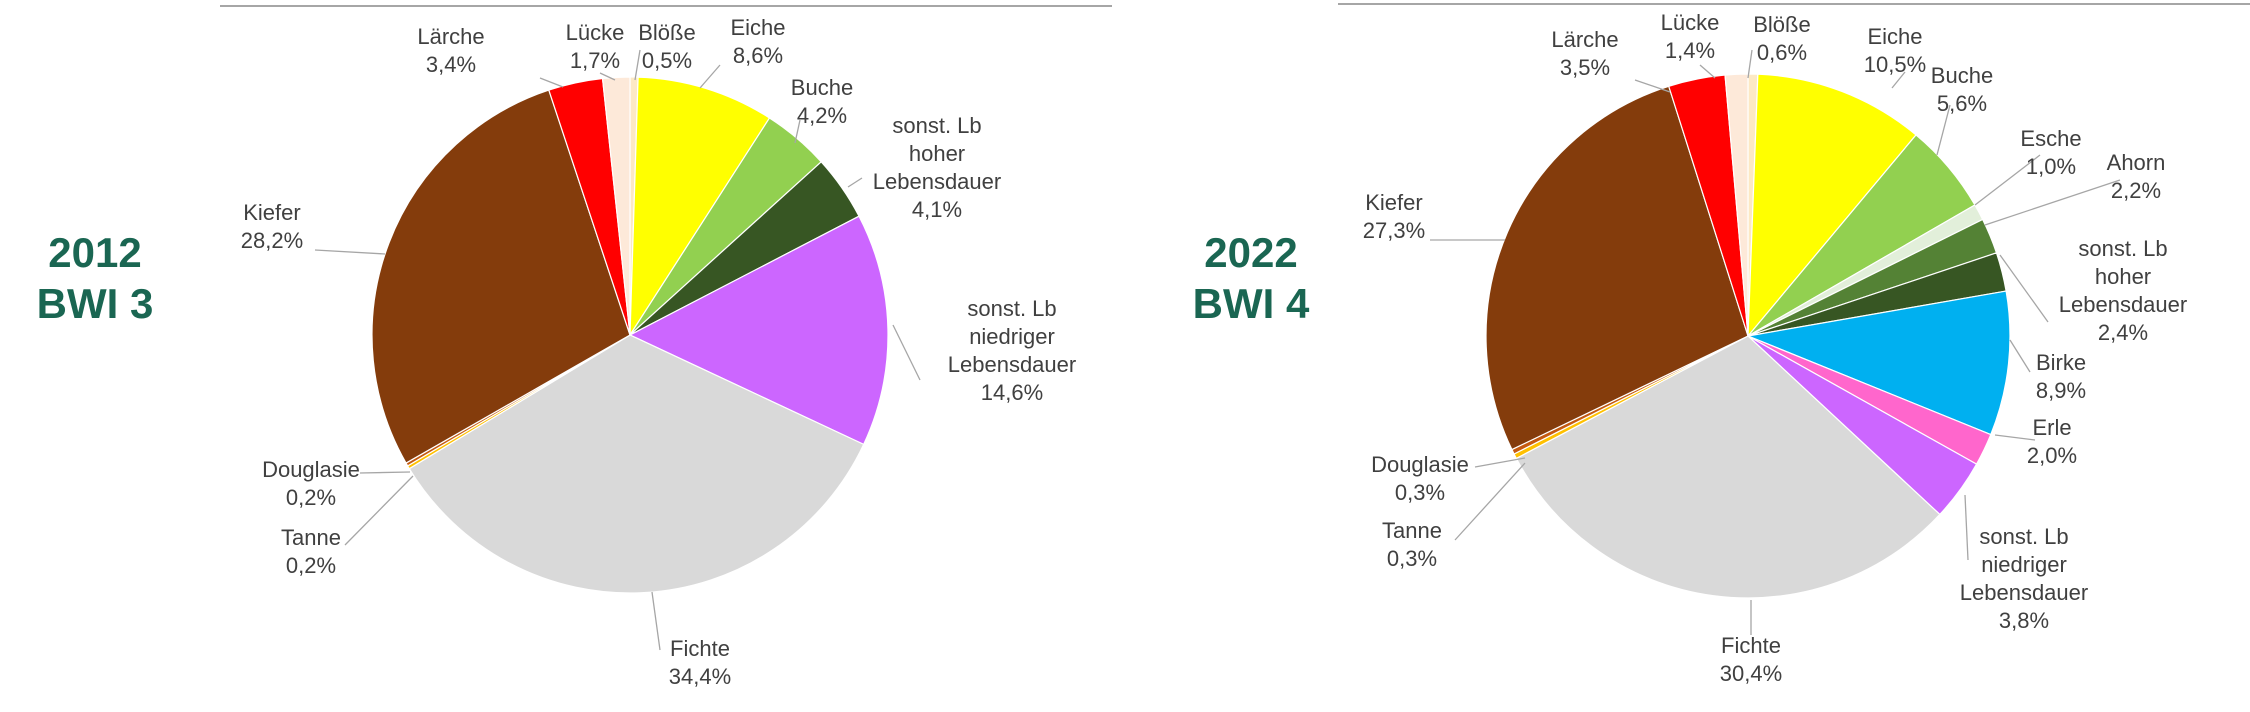  I want to click on data-label-eiche: Eiche 10,5%, so click(1895, 50).